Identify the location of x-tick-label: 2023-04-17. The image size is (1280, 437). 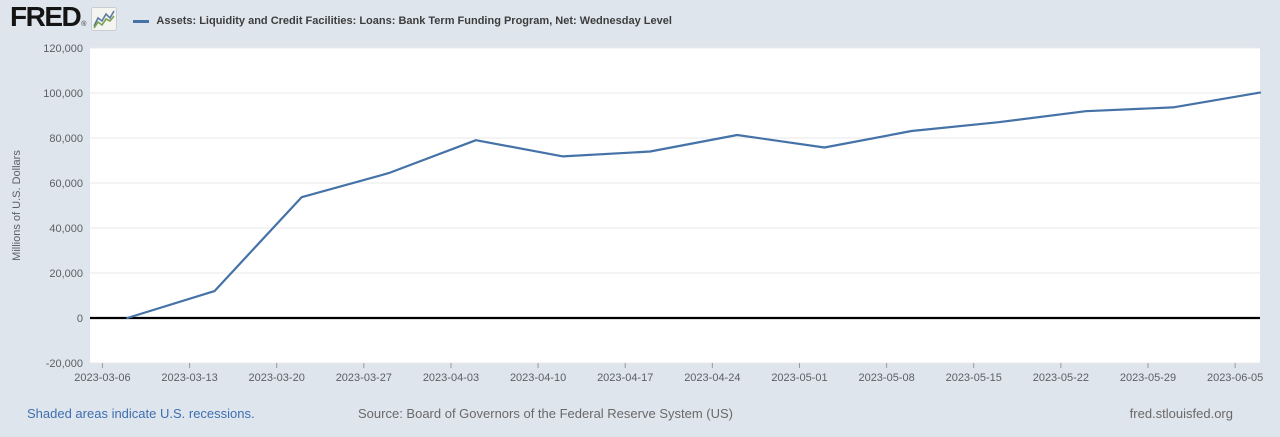
(625, 378).